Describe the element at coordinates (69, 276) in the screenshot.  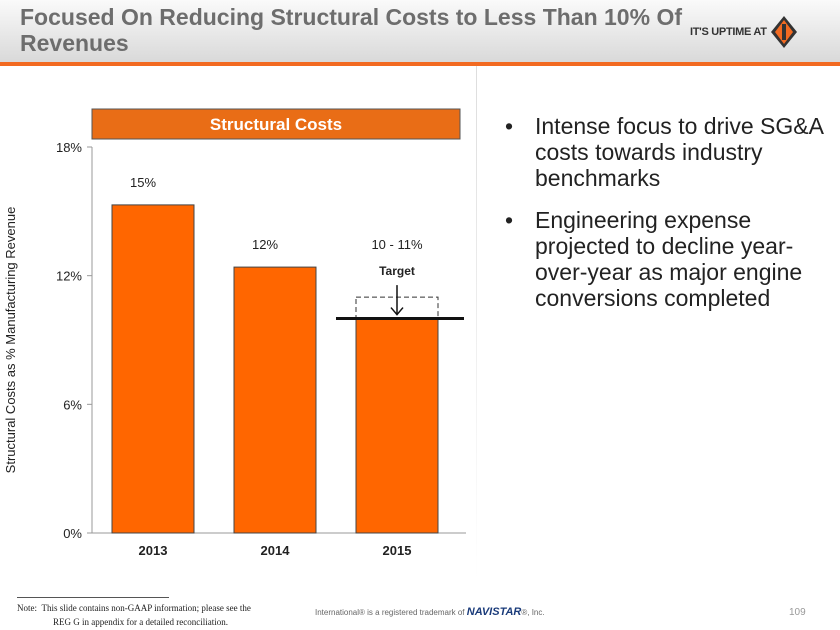
I see `y-tick-label: 12%` at that location.